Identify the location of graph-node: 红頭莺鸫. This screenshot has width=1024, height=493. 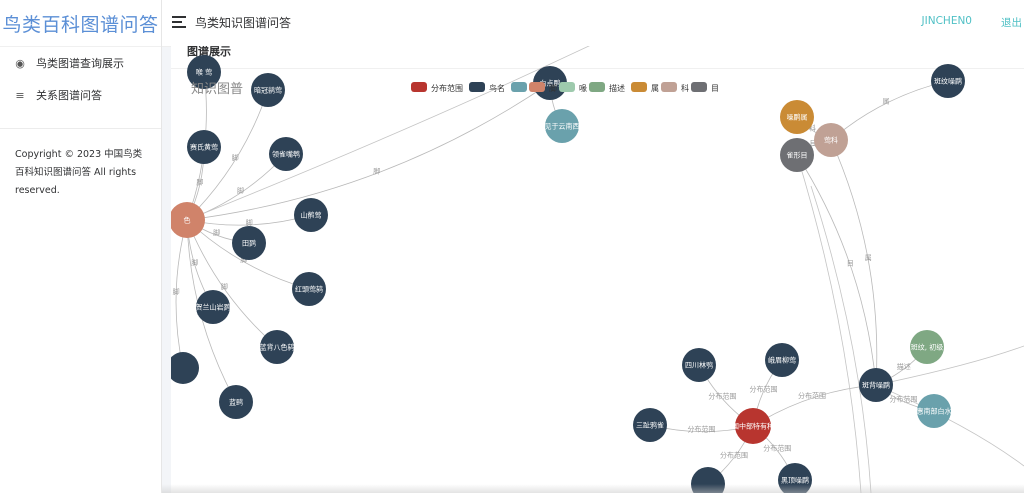
(309, 289).